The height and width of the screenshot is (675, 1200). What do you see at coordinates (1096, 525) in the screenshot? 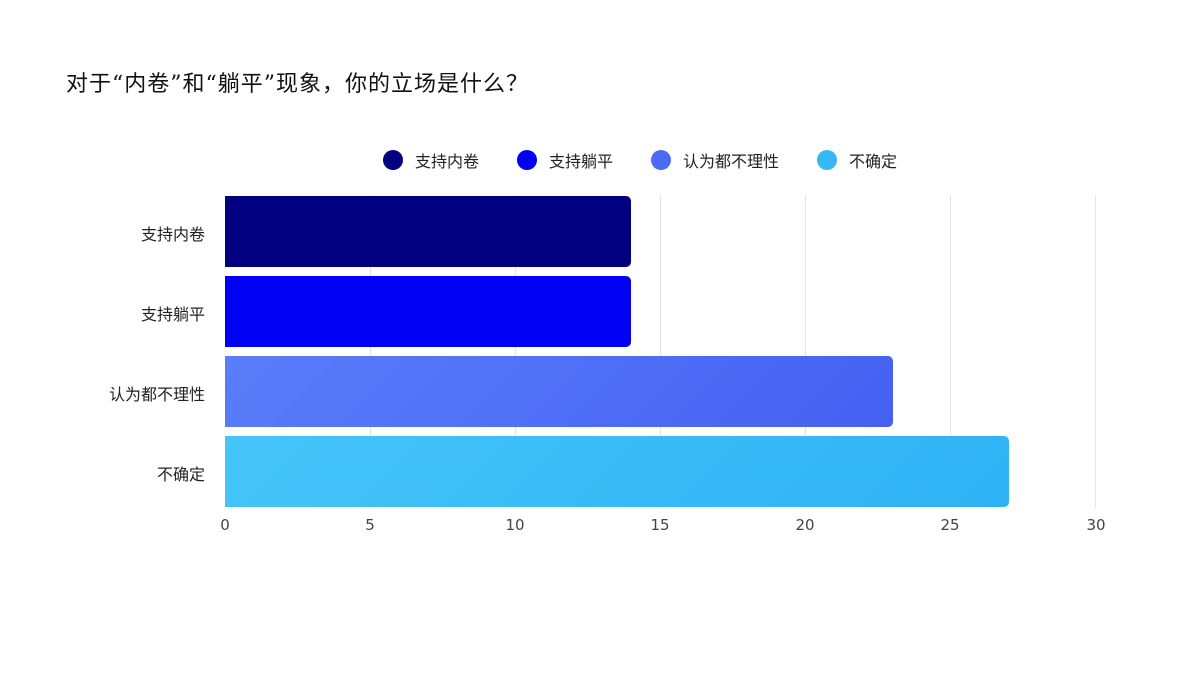
I see `x-tick: 30` at bounding box center [1096, 525].